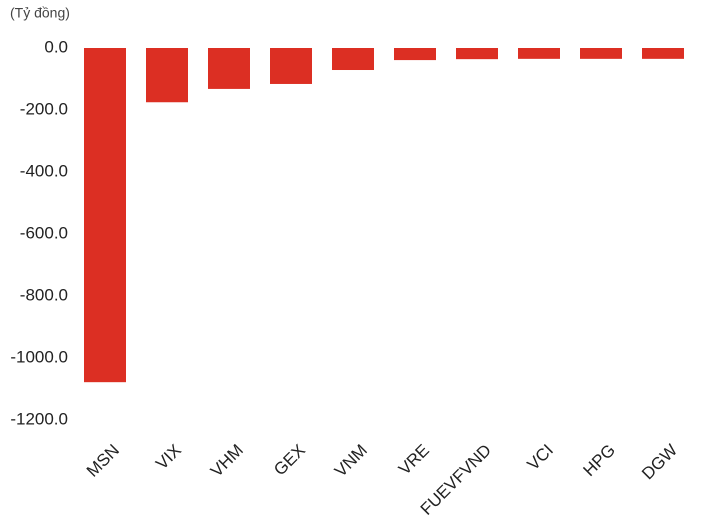 This screenshot has width=701, height=518. What do you see at coordinates (44, 232) in the screenshot?
I see `y-tick-label: -600.0` at bounding box center [44, 232].